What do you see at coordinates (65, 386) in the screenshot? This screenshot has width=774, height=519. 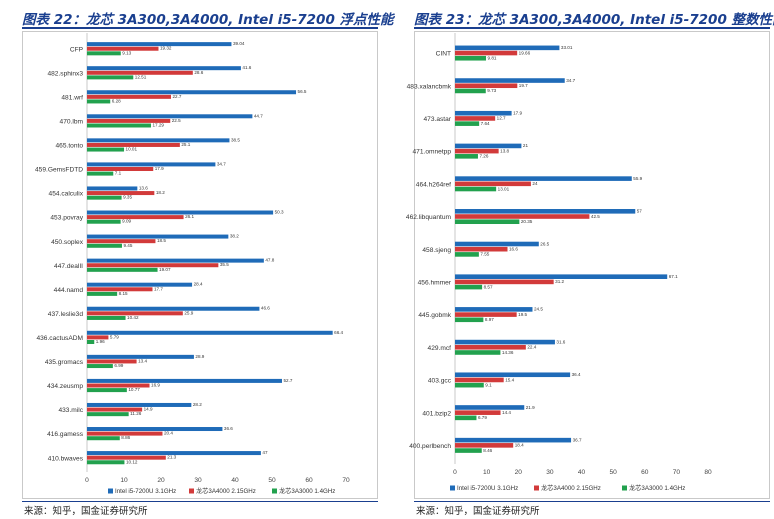 I see `category-label-434-zeusmp: 434.zeusmp` at bounding box center [65, 386].